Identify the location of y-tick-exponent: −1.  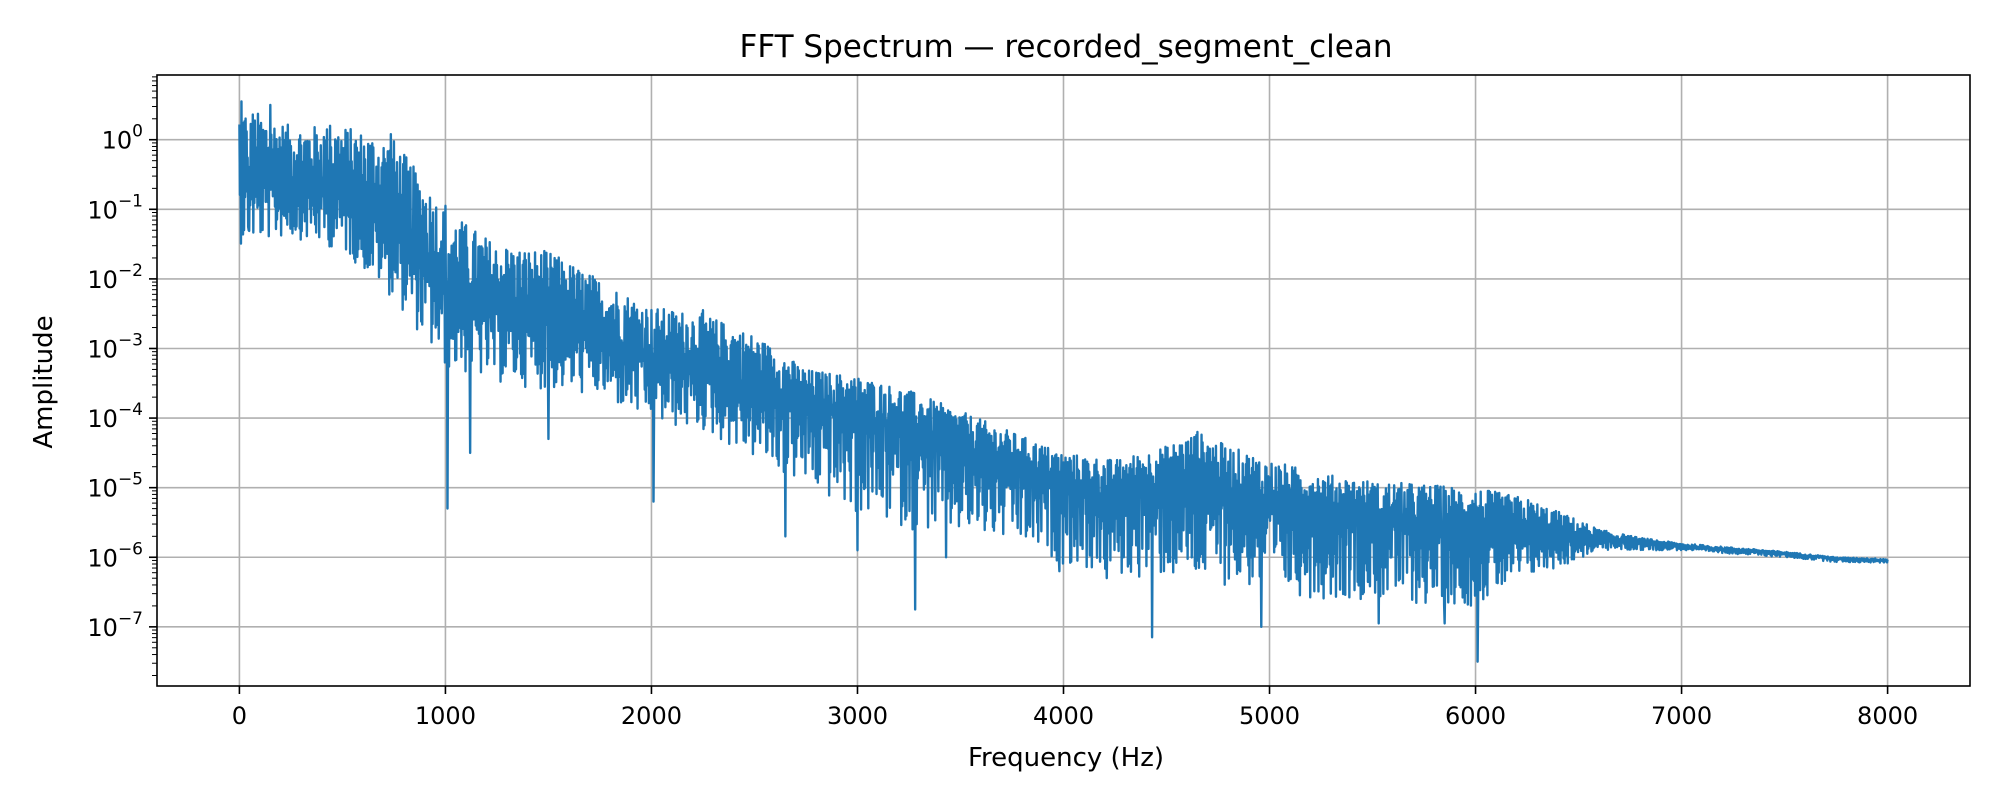
(130, 201).